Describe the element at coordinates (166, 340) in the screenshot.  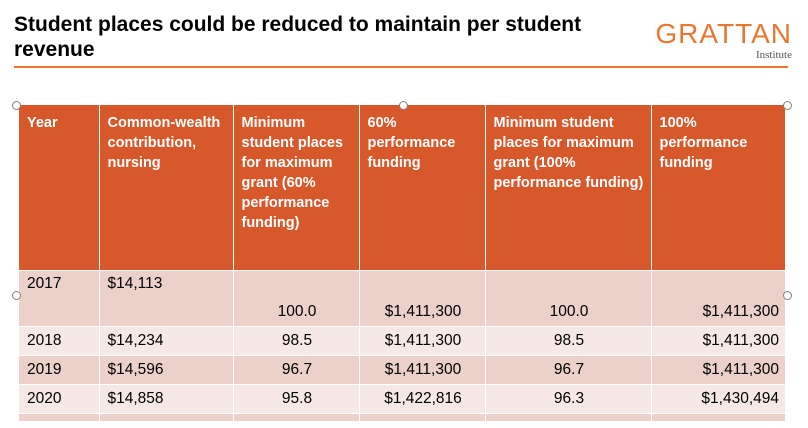
I see `cell-contribution: $14,234` at that location.